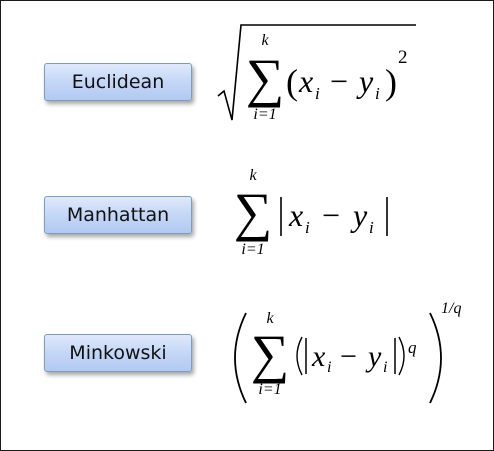 The width and height of the screenshot is (494, 451). I want to click on inner-exponent: q, so click(412, 347).